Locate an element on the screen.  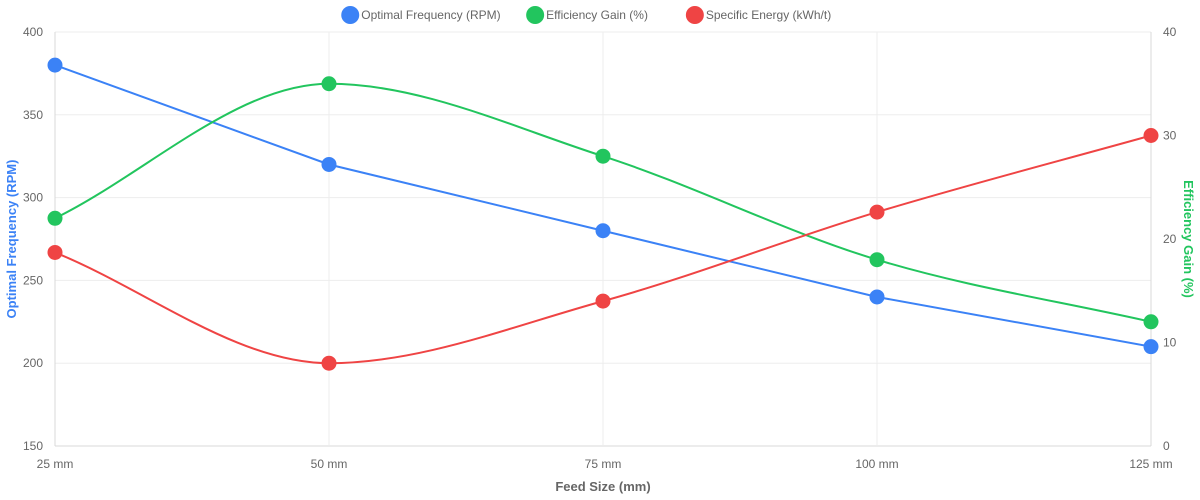
y-axis-right-title: Efficiency Gain (%) is located at coordinates (1188, 239).